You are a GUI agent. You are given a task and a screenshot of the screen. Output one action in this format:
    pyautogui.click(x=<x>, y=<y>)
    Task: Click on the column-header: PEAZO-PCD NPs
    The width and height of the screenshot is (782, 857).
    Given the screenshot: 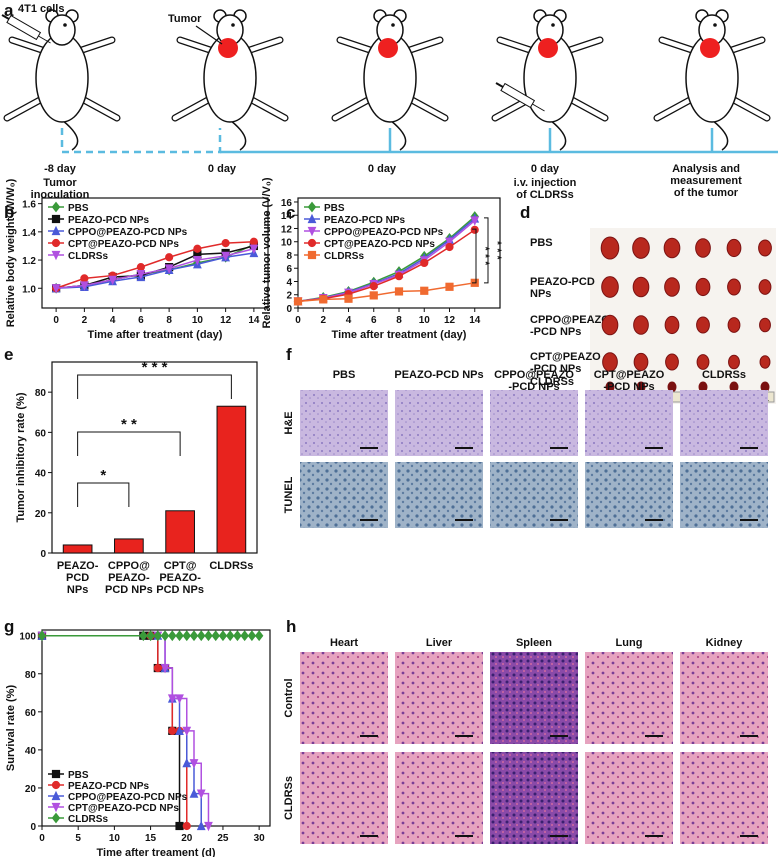 What is the action you would take?
    pyautogui.click(x=438, y=375)
    